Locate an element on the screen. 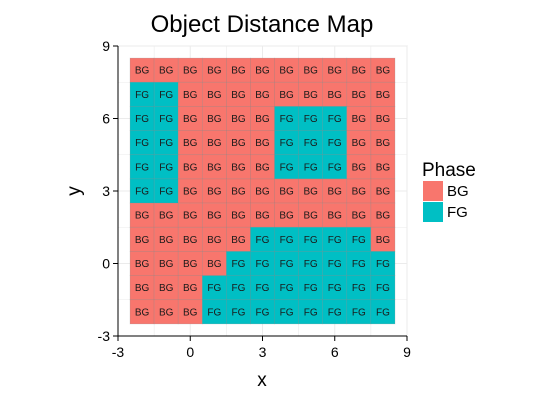 This screenshot has height=400, width=560. legend: Phase BG FG is located at coordinates (449, 191).